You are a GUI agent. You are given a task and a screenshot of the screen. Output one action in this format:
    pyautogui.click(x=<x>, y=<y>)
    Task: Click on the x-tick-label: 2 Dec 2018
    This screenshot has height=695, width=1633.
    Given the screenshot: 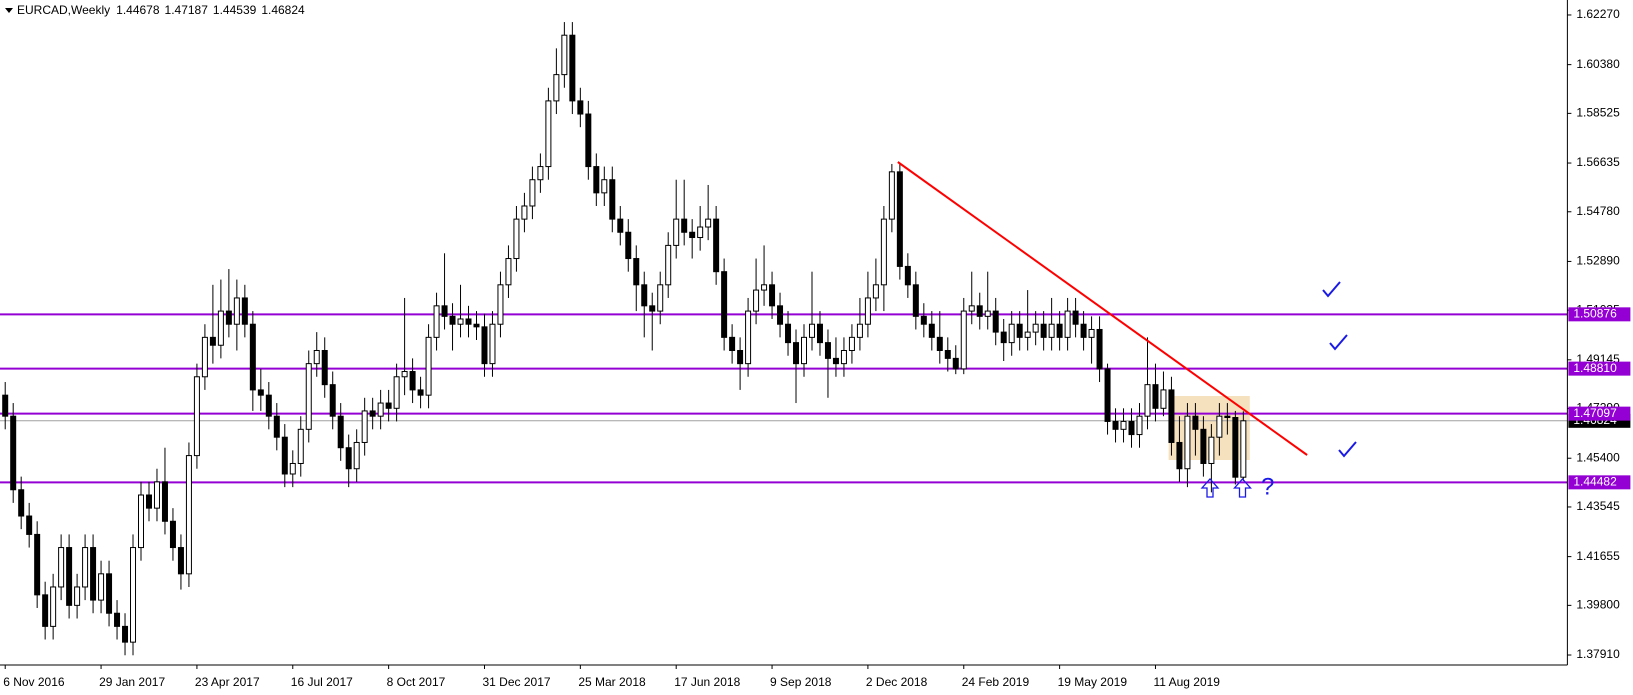 What is the action you would take?
    pyautogui.click(x=897, y=682)
    